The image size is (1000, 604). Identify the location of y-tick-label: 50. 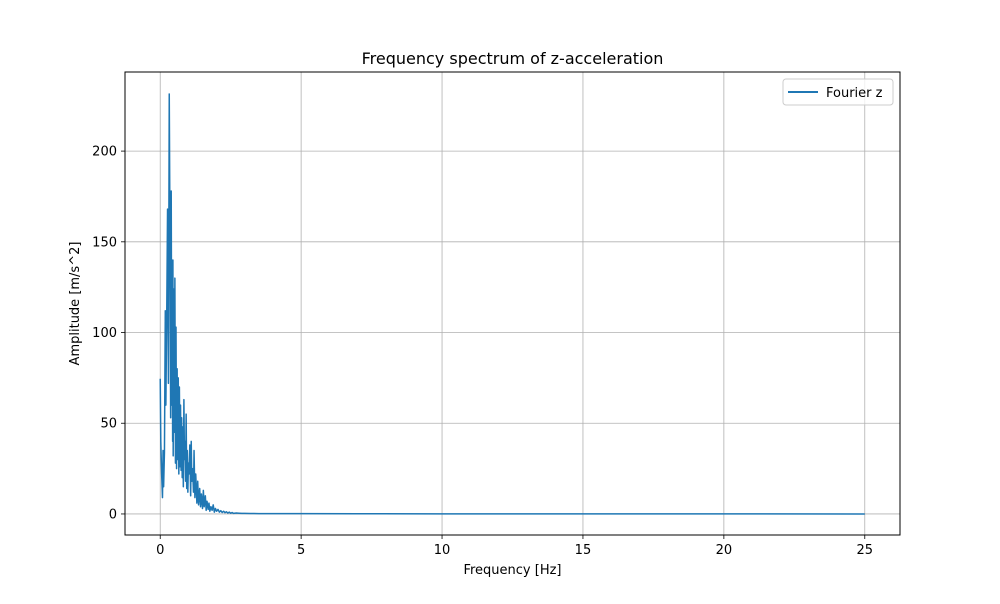
(108, 424).